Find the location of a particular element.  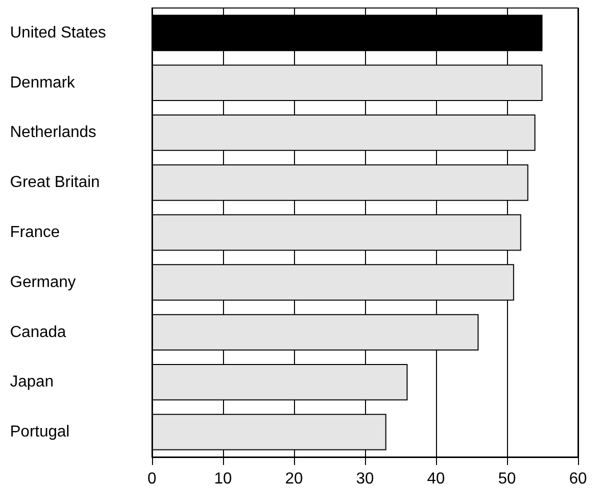

x-tick-label: 30 is located at coordinates (365, 479).